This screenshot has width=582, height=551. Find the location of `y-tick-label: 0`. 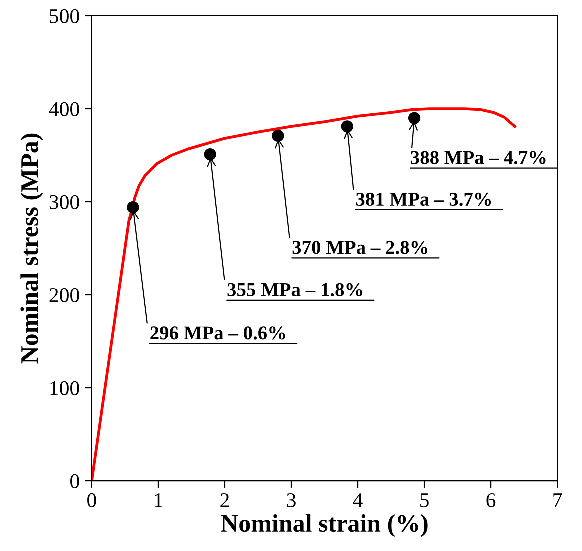

y-tick-label: 0 is located at coordinates (75, 481).